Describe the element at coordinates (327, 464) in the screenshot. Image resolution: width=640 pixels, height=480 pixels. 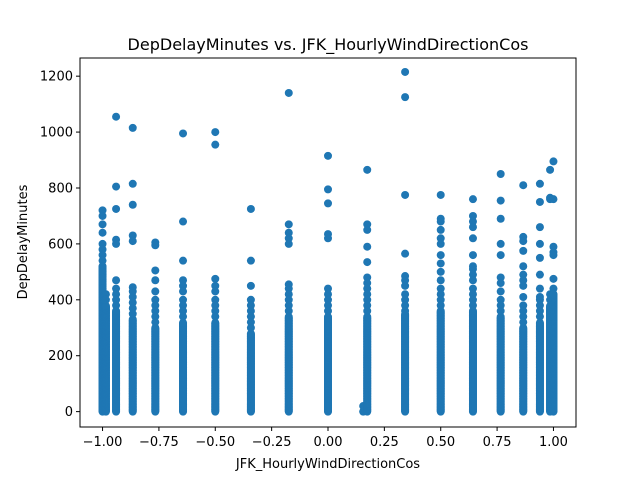
I see `x-axis-label: JFK_HourlyWindDirectionCos` at that location.